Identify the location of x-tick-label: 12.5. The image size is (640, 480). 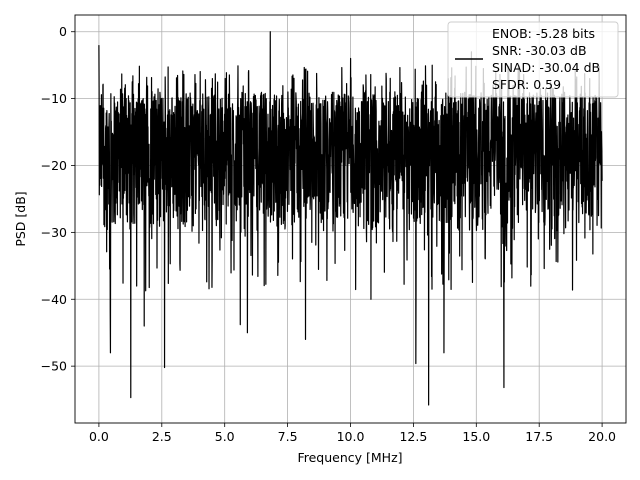
(413, 436).